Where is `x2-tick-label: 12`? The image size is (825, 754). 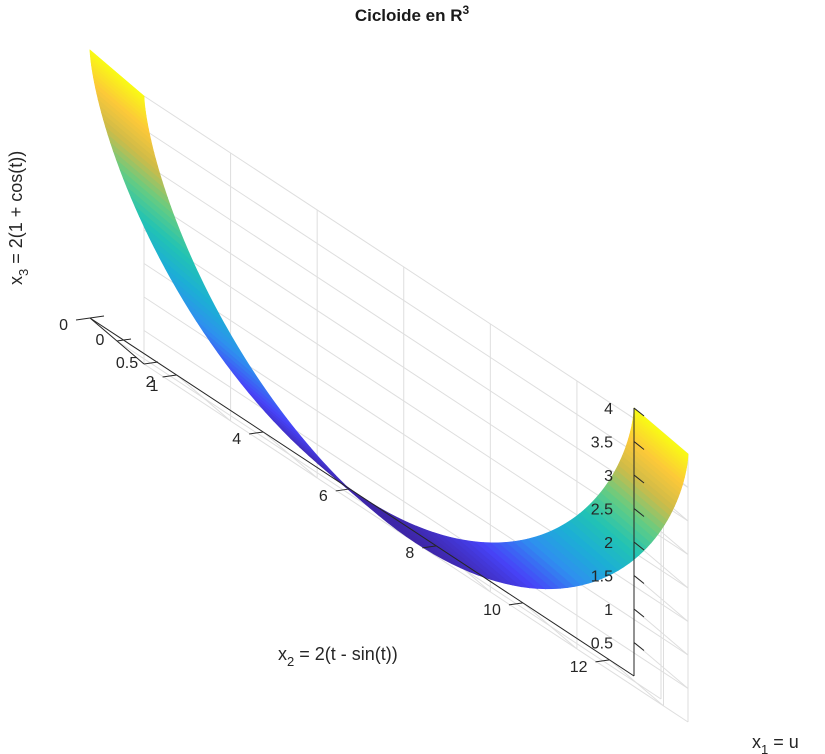 x2-tick-label: 12 is located at coordinates (579, 667).